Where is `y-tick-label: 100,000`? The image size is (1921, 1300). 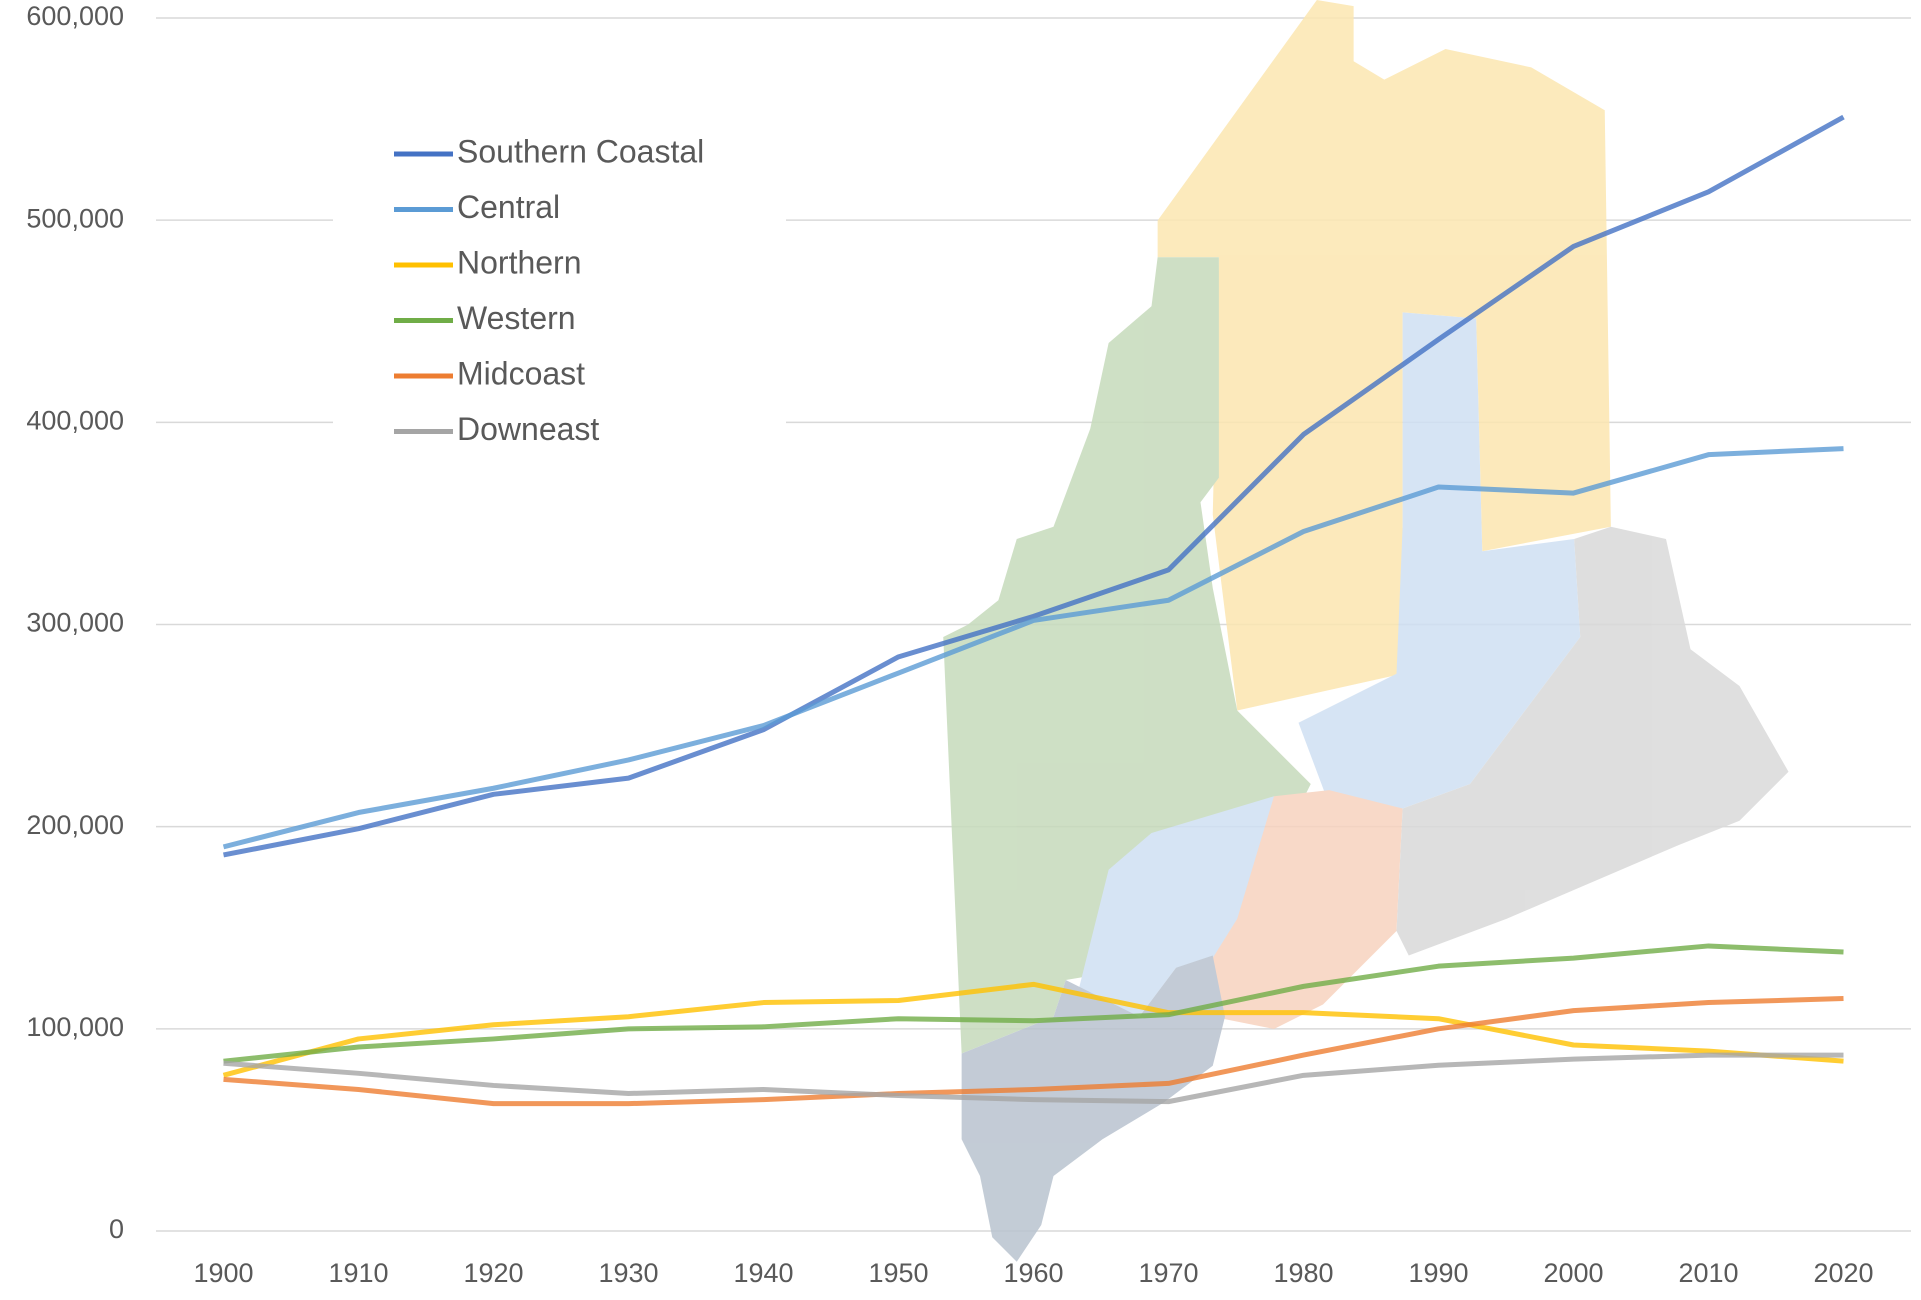 y-tick-label: 100,000 is located at coordinates (75, 1027).